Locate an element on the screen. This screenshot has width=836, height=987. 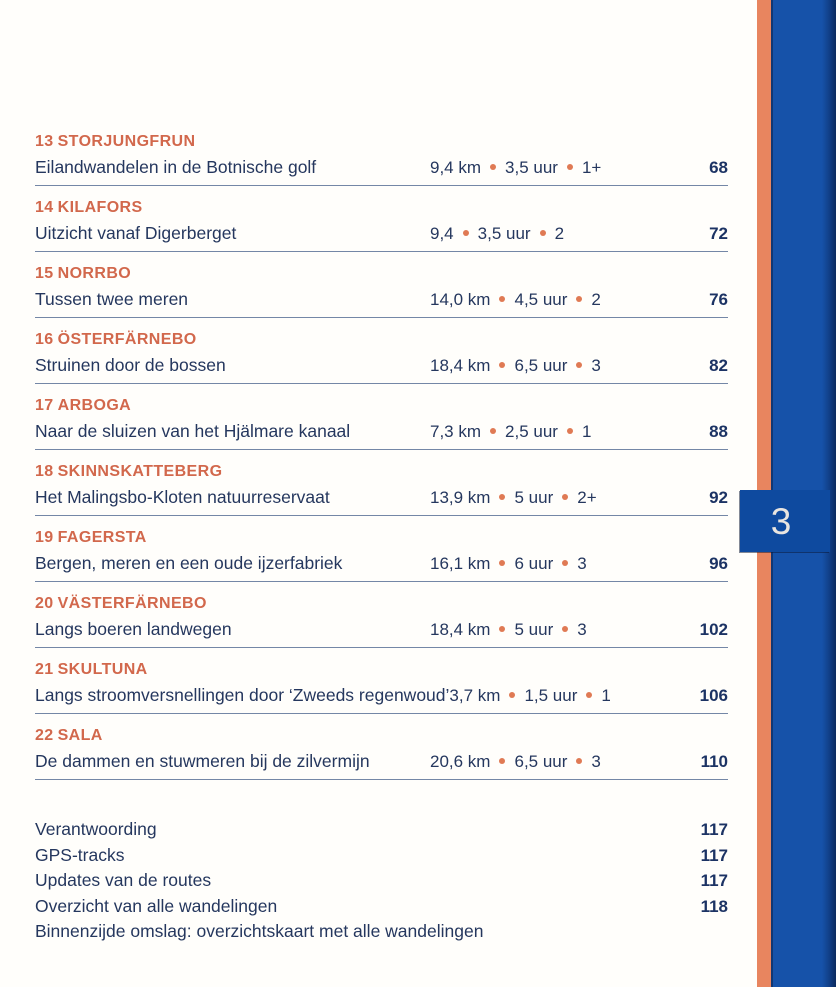
entry-duration: 6 uur is located at coordinates (534, 563).